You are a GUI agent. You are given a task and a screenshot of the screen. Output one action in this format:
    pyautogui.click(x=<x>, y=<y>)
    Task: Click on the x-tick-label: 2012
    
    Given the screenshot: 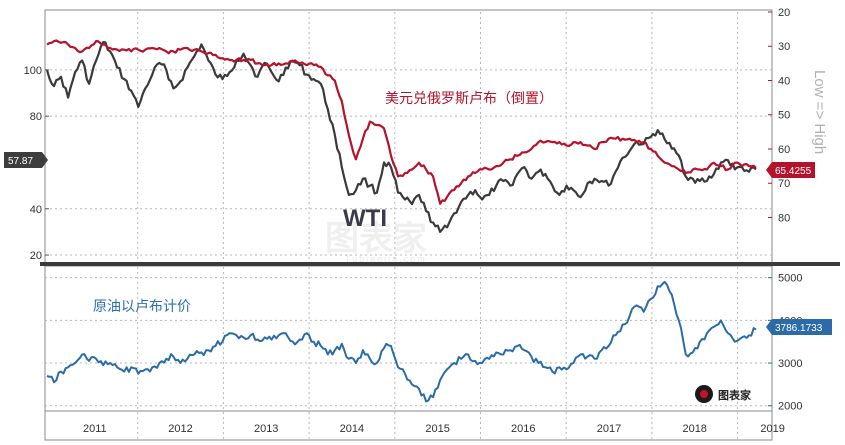 What is the action you would take?
    pyautogui.click(x=180, y=429)
    